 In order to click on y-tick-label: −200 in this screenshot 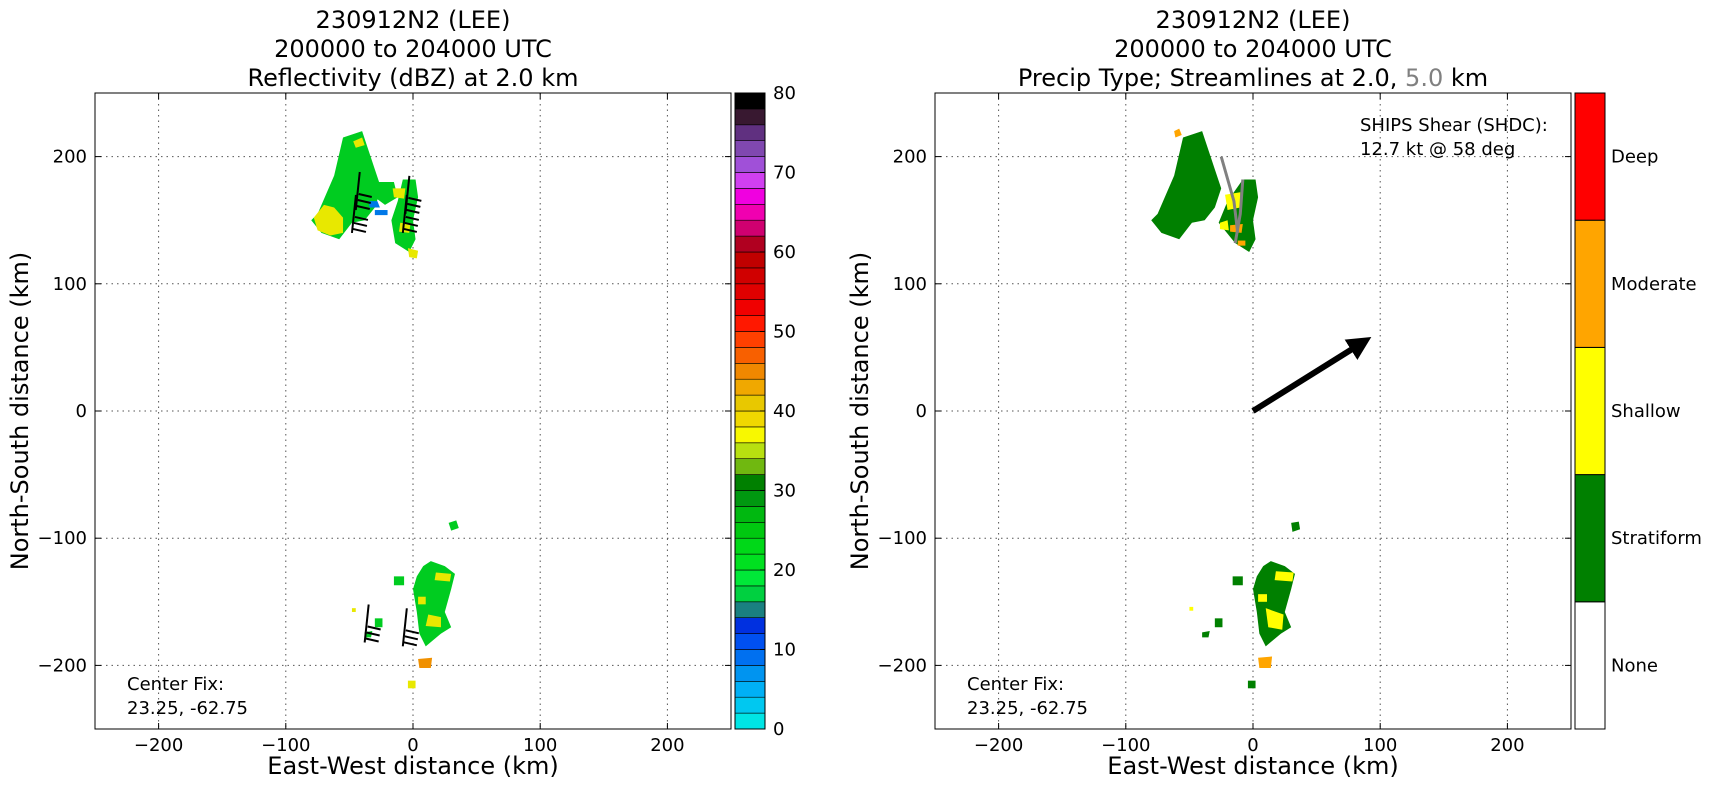, I will do `click(902, 665)`.